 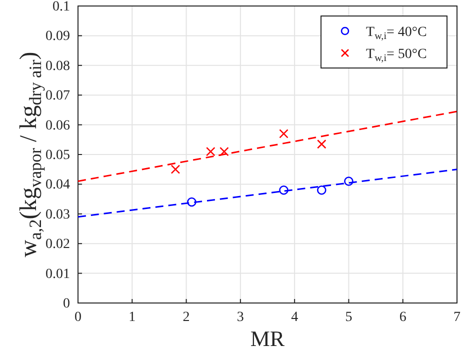 What do you see at coordinates (58, 214) in the screenshot?
I see `y-tick-label: 0.03` at bounding box center [58, 214].